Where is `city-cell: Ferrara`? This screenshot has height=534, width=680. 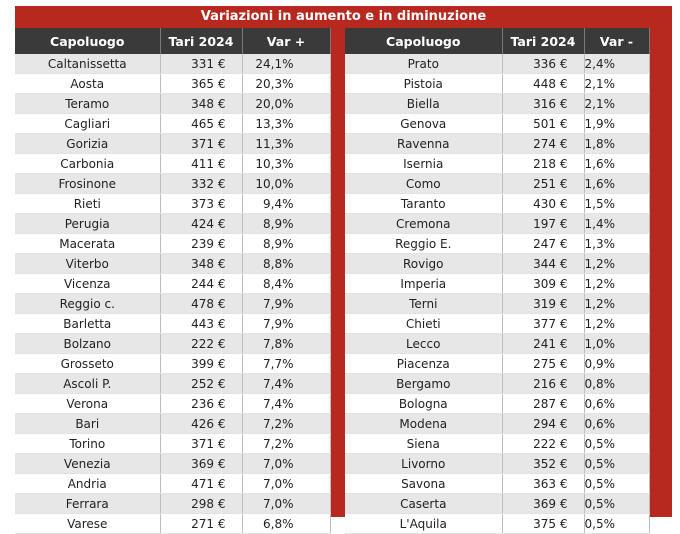 city-cell: Ferrara is located at coordinates (88, 503).